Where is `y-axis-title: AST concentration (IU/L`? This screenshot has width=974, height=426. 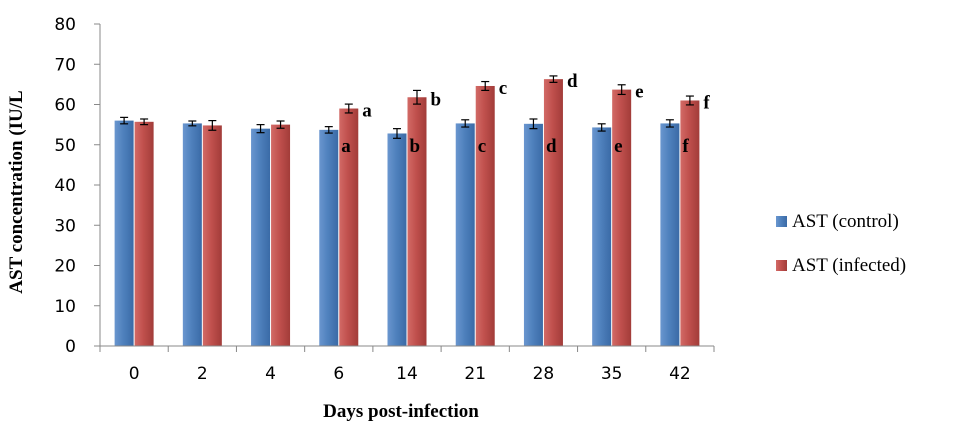 y-axis-title: AST concentration (IU/L is located at coordinates (16, 191).